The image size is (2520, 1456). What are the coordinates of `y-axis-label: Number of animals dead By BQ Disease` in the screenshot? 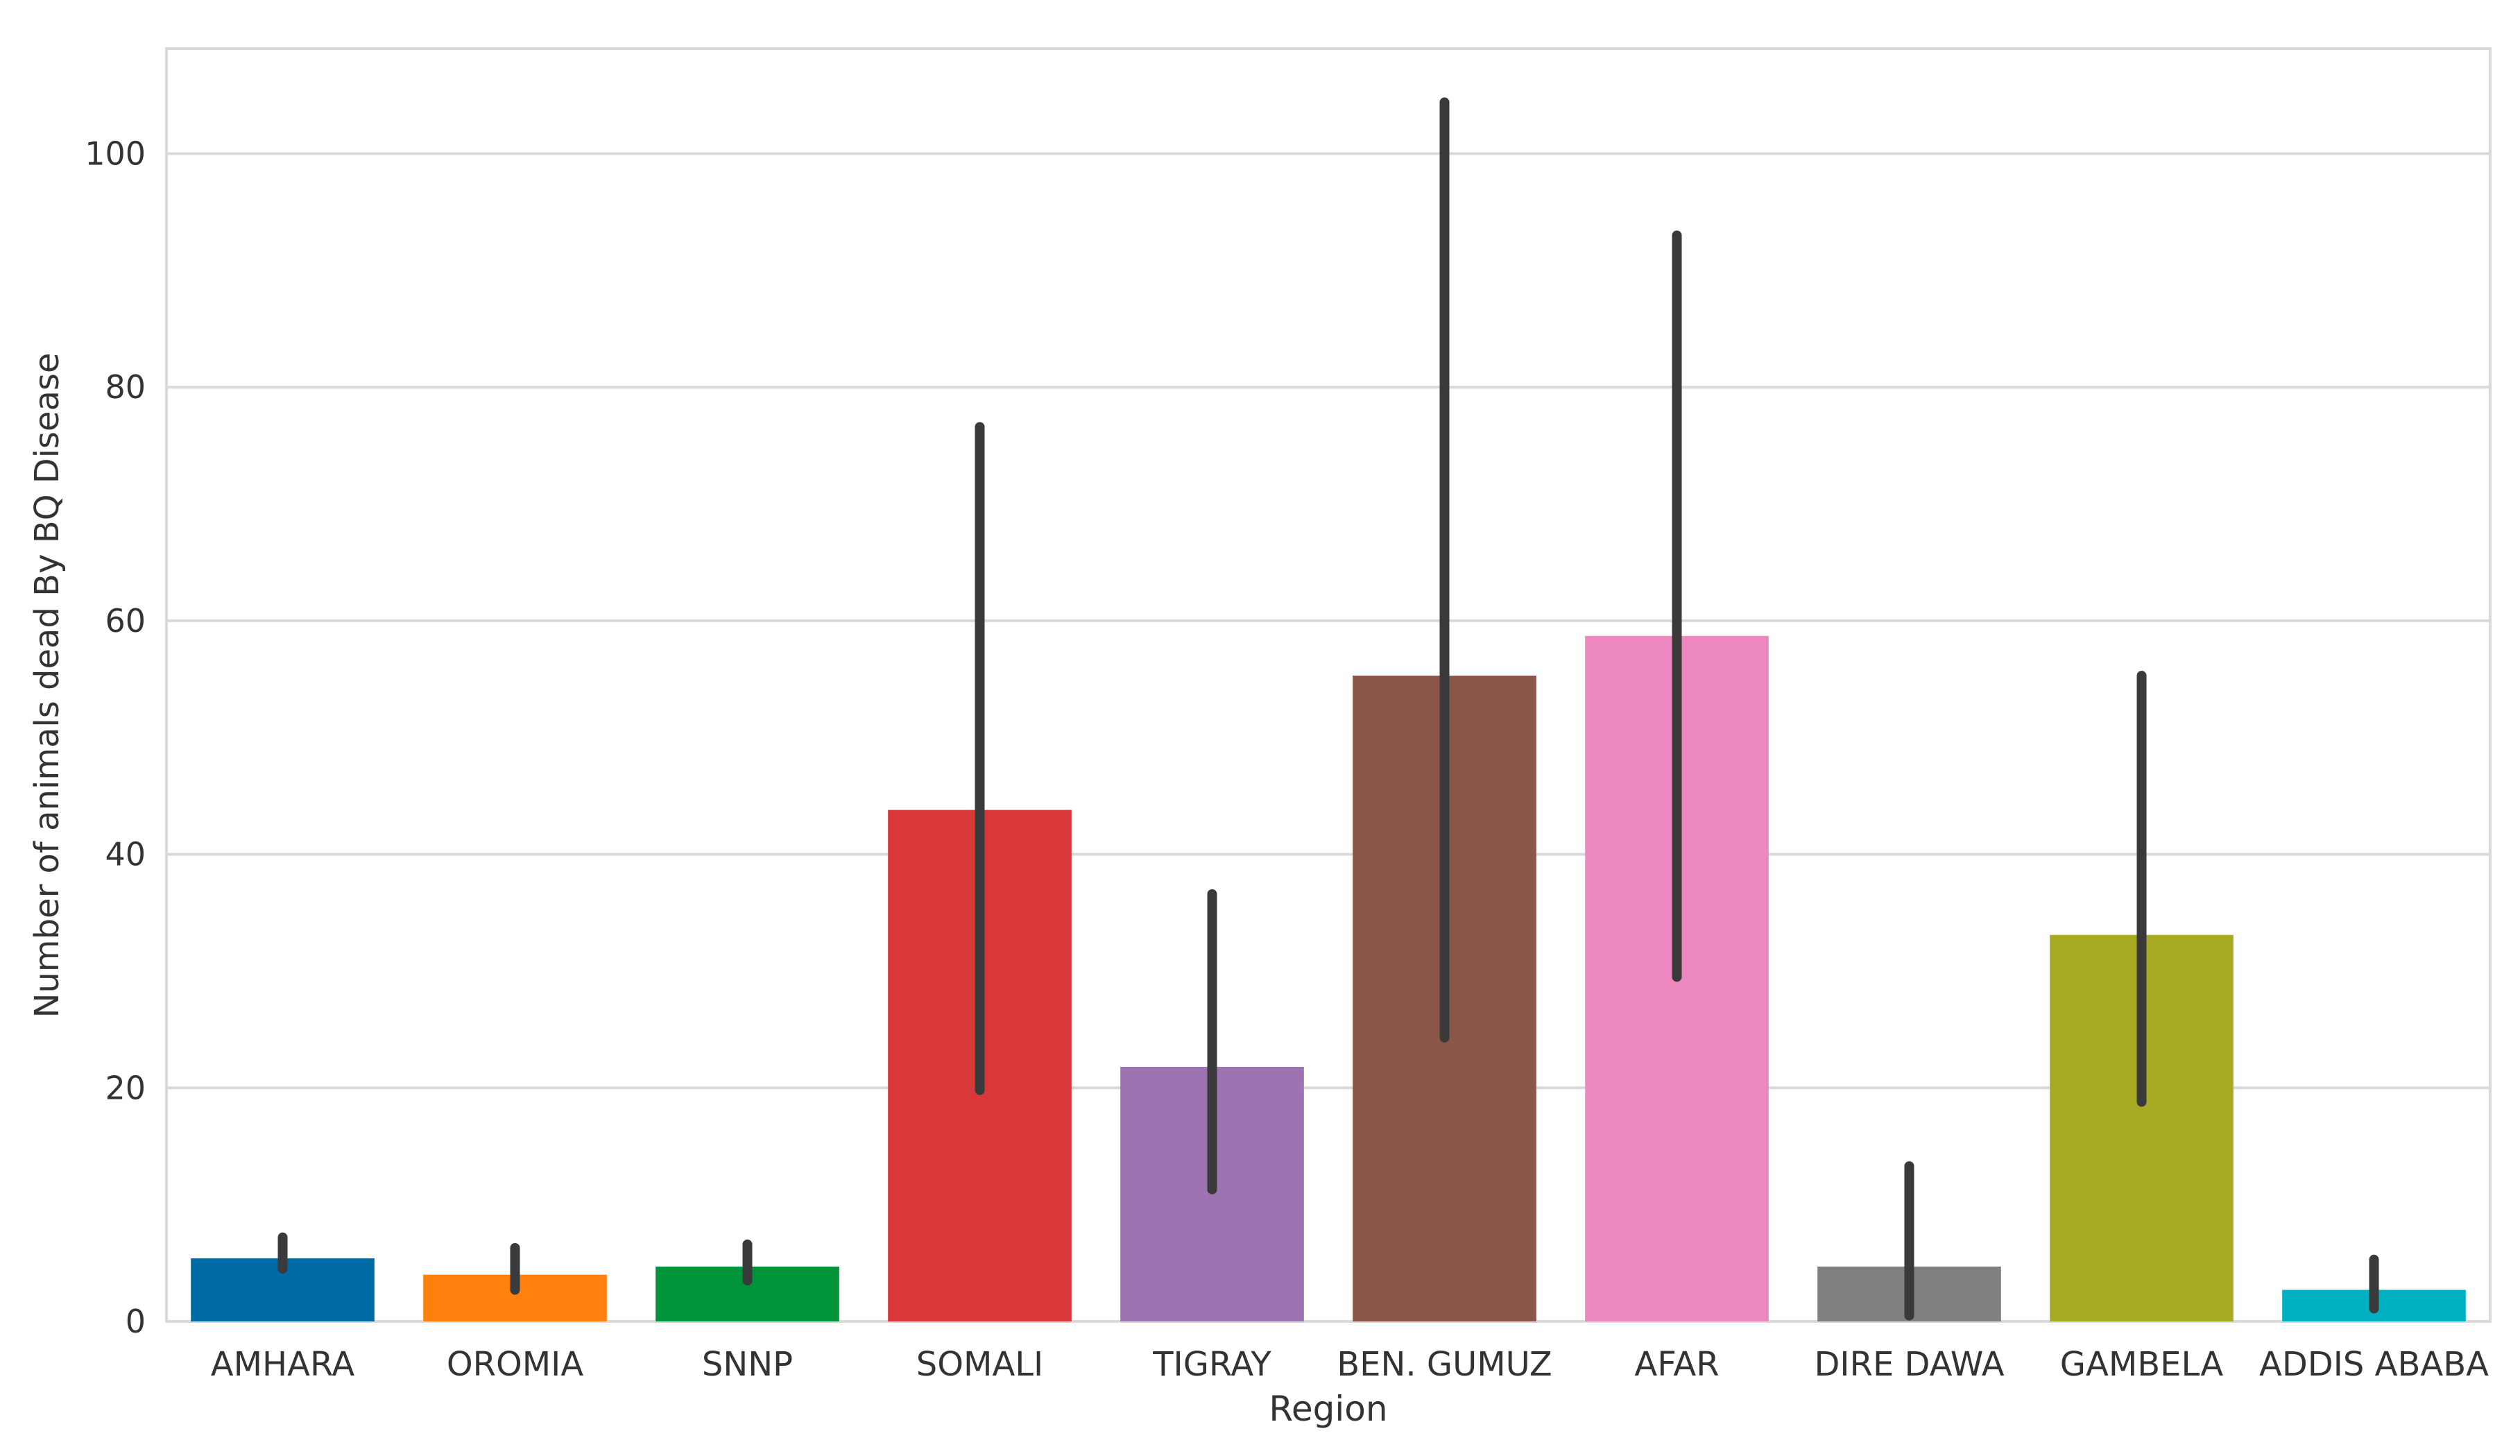 It's located at (47, 685).